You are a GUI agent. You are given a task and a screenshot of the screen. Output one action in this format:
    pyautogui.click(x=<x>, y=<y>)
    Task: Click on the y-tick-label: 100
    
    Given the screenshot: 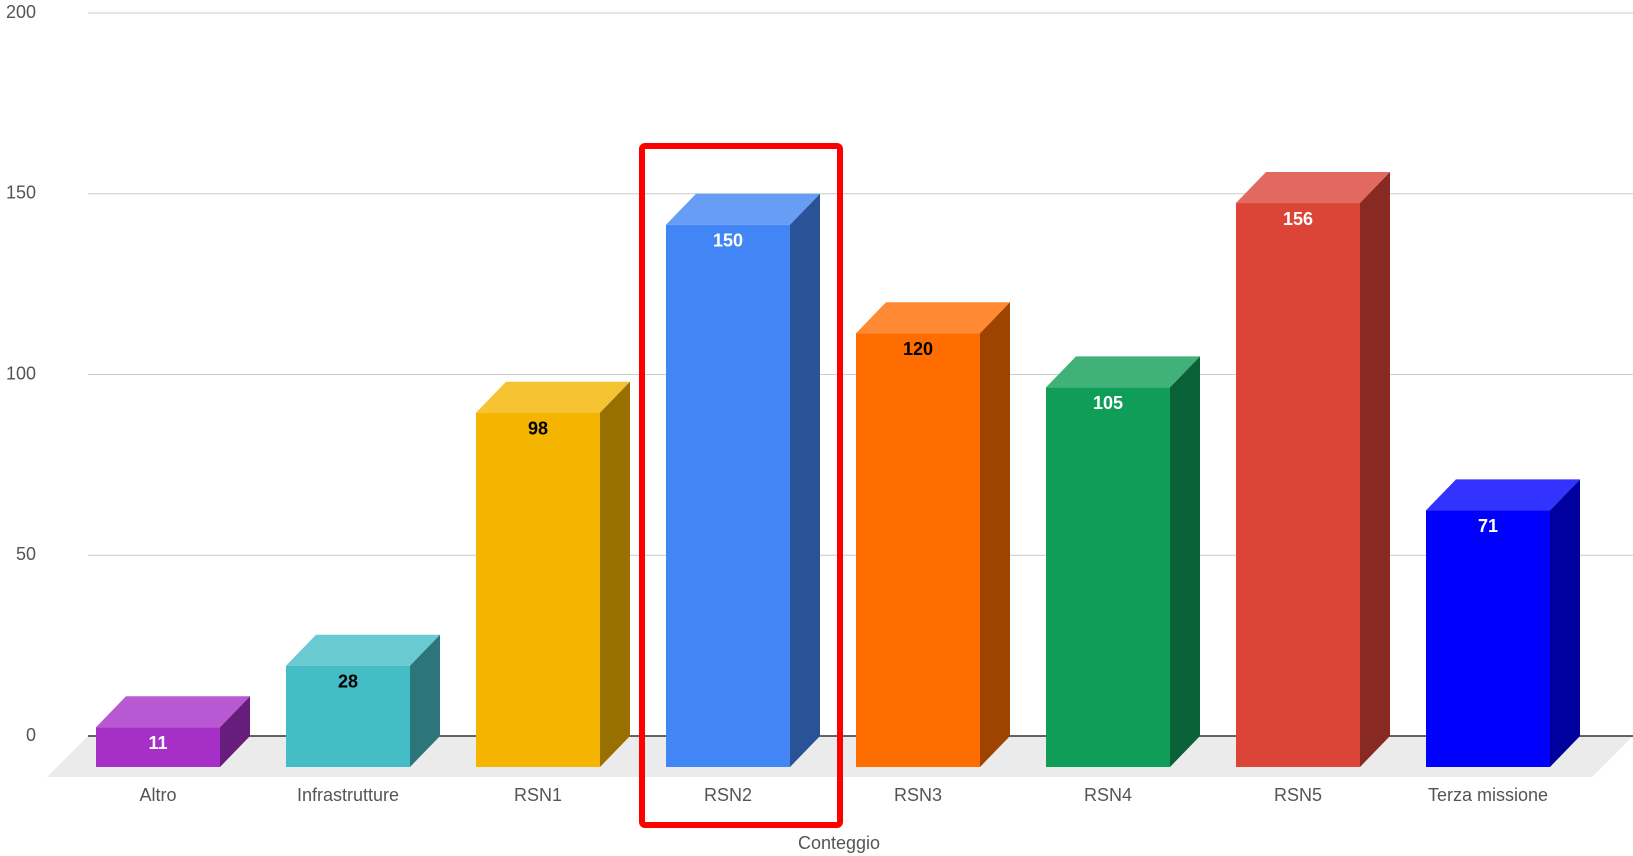 What is the action you would take?
    pyautogui.click(x=21, y=373)
    